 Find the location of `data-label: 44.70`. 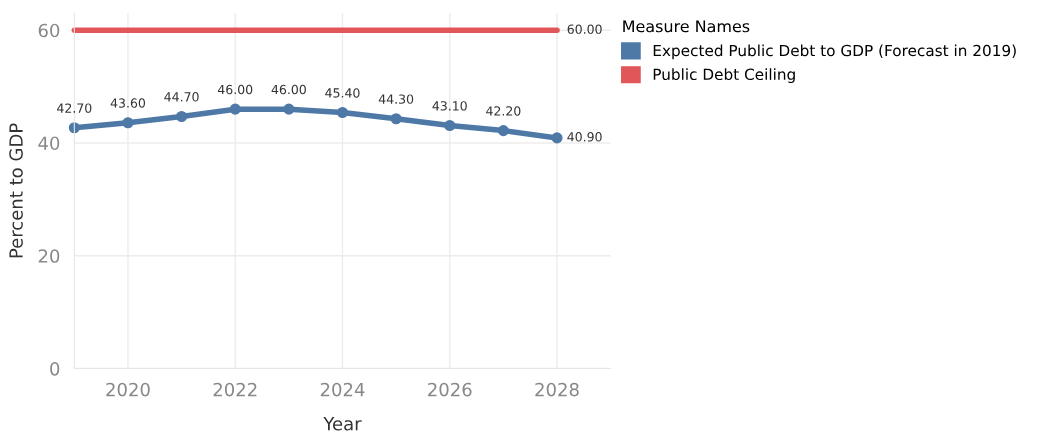

data-label: 44.70 is located at coordinates (181, 97).